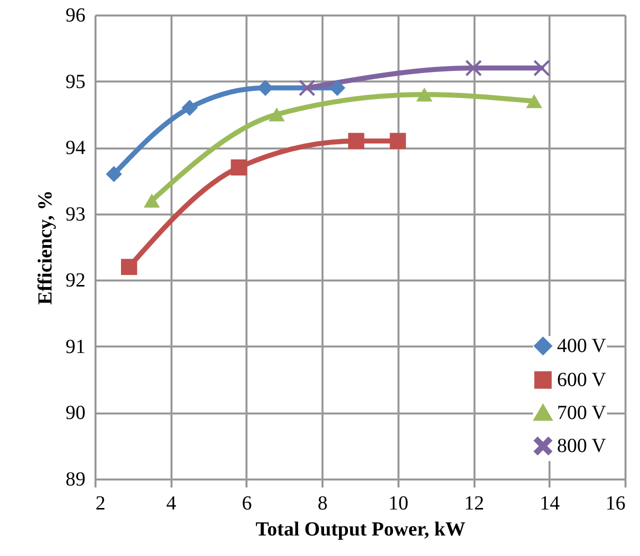 This screenshot has width=640, height=556. Describe the element at coordinates (582, 413) in the screenshot. I see `legend-label: 700 V` at that location.